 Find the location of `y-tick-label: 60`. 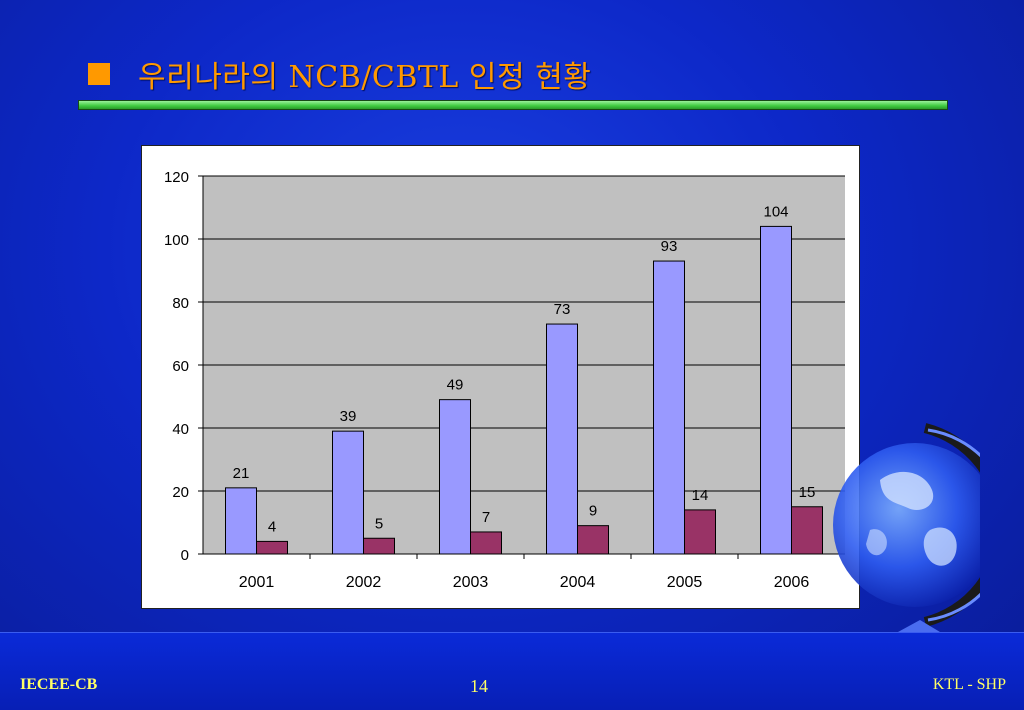

y-tick-label: 60 is located at coordinates (180, 366).